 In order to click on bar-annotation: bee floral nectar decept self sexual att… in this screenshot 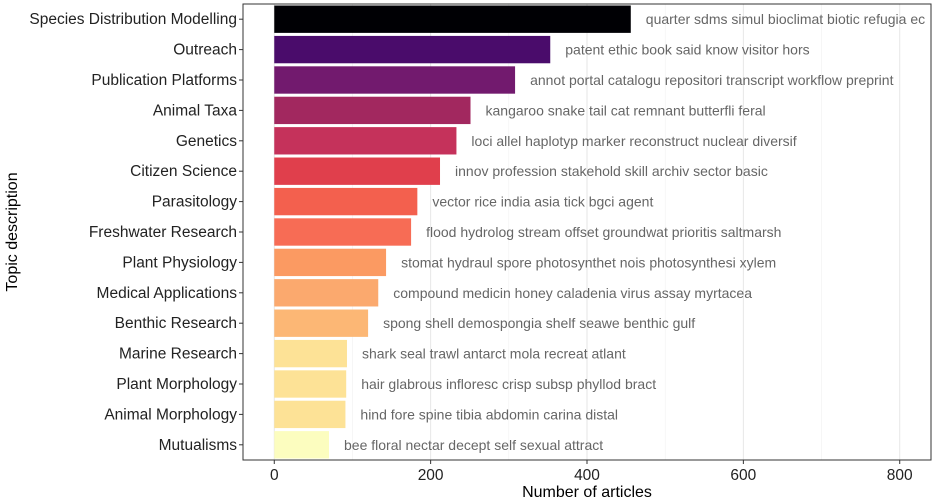, I will do `click(473, 445)`.